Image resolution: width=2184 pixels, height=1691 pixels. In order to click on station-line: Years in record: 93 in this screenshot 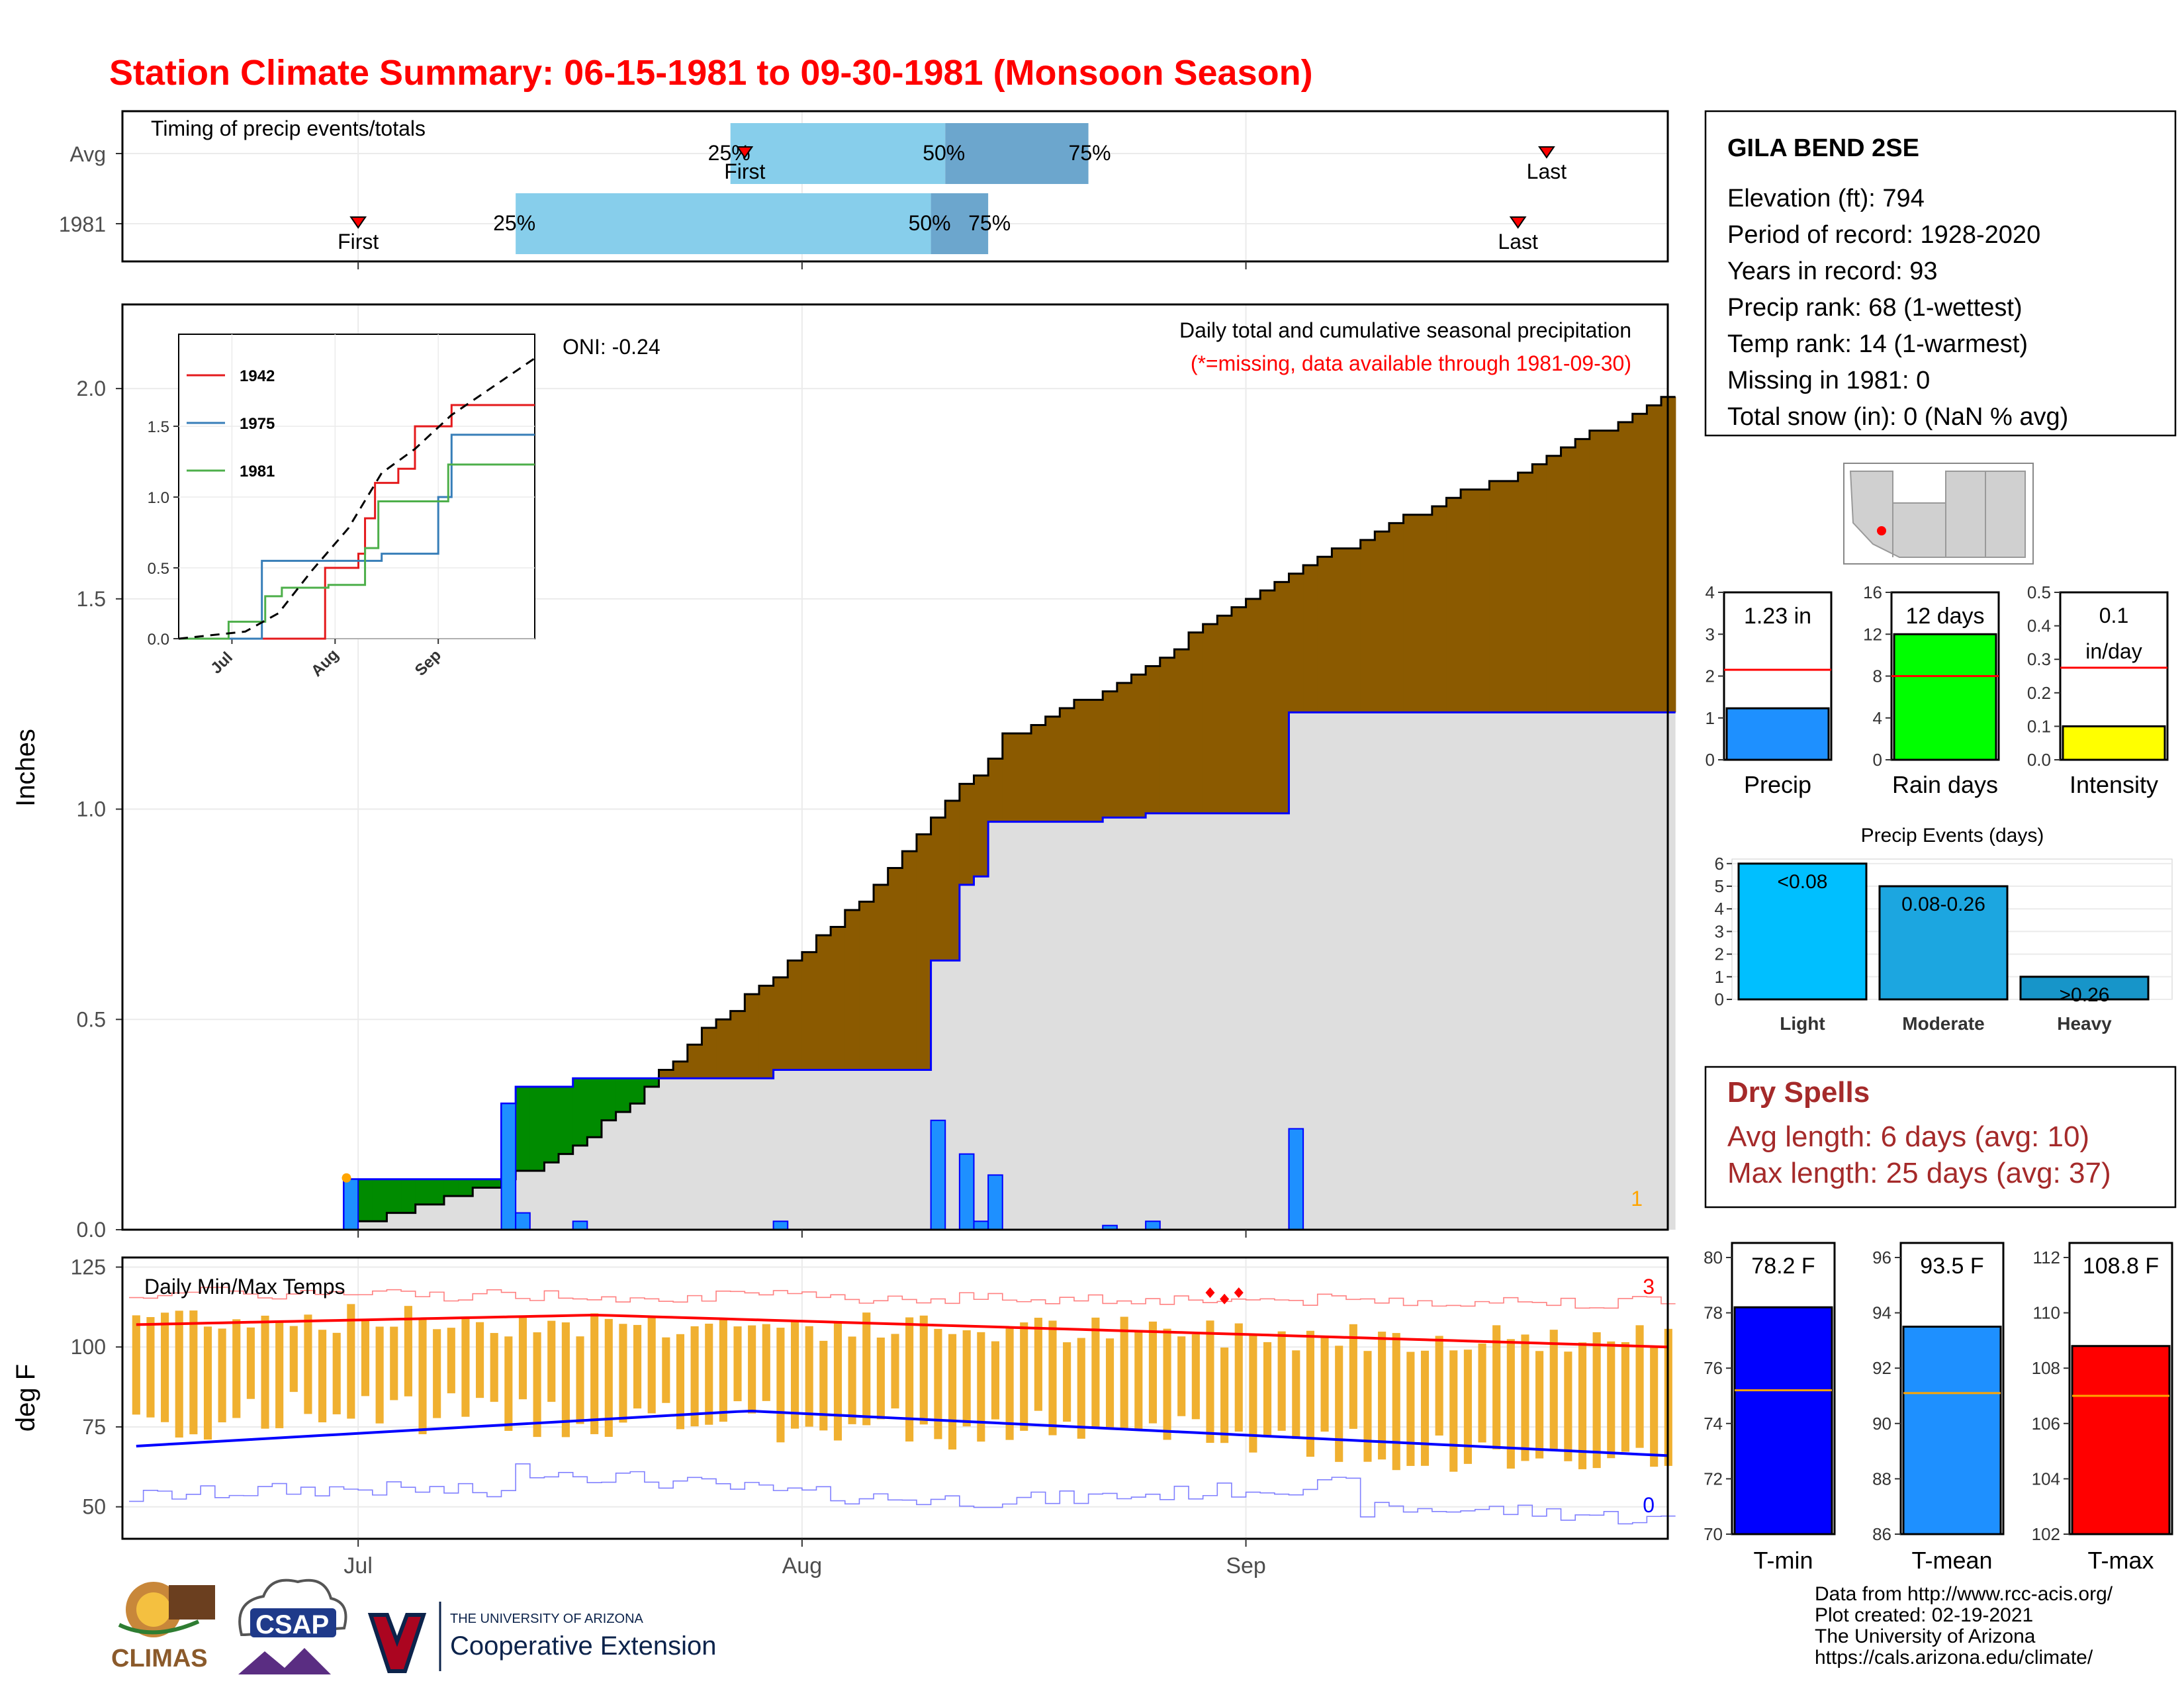, I will do `click(1832, 271)`.